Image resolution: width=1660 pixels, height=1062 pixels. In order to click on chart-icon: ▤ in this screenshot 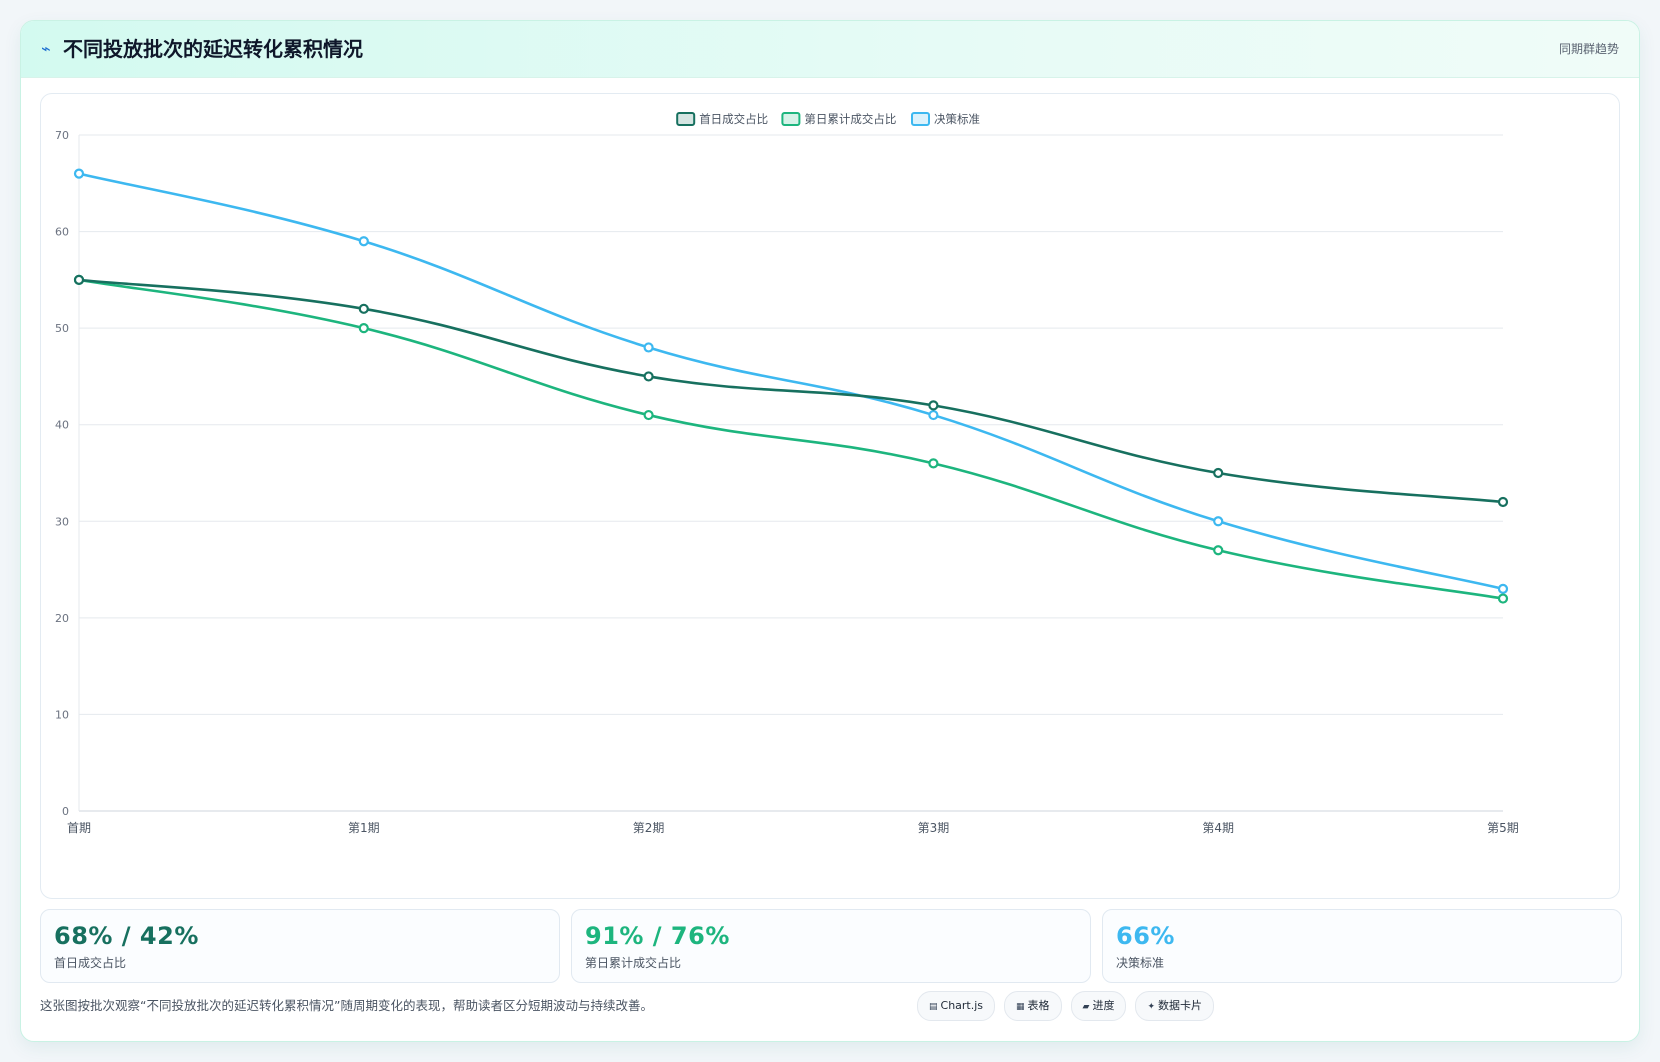, I will do `click(933, 1007)`.